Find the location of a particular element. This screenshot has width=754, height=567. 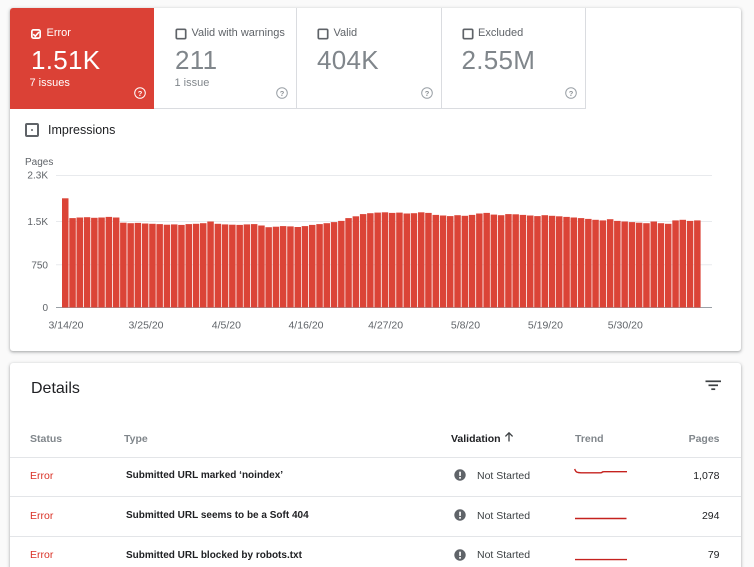

svg-text: 4/16/20 is located at coordinates (305, 325).